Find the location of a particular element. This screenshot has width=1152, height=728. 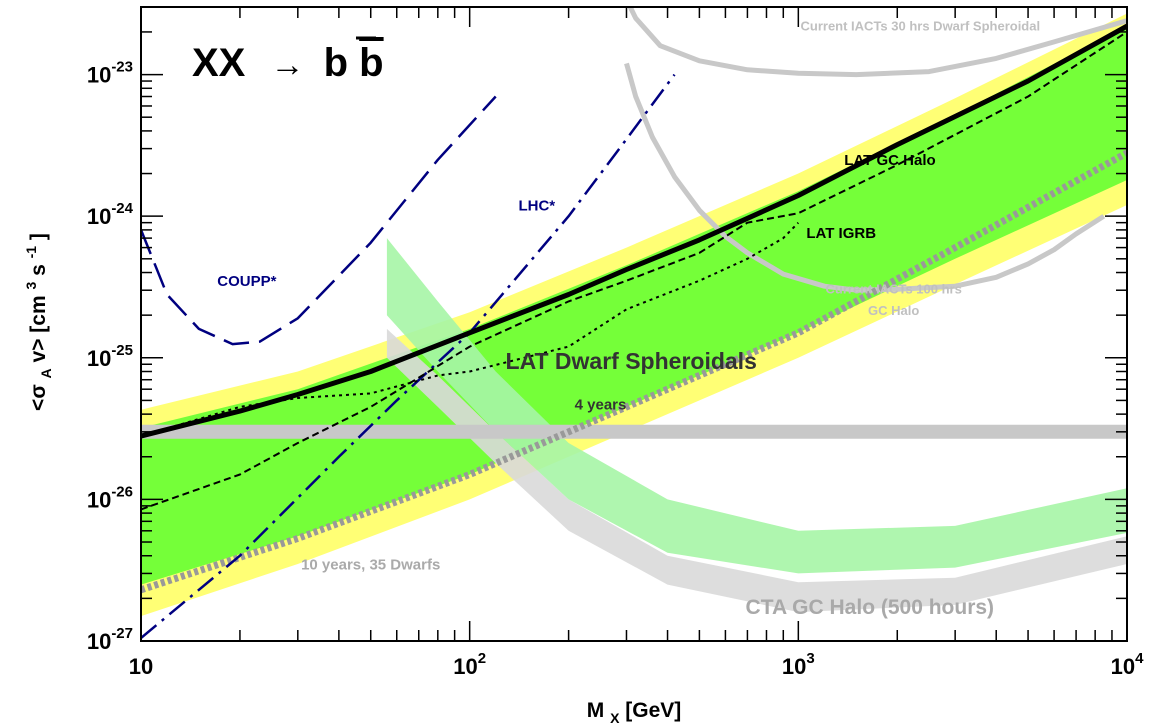

y-label-part-0: <σ is located at coordinates (38, 397).